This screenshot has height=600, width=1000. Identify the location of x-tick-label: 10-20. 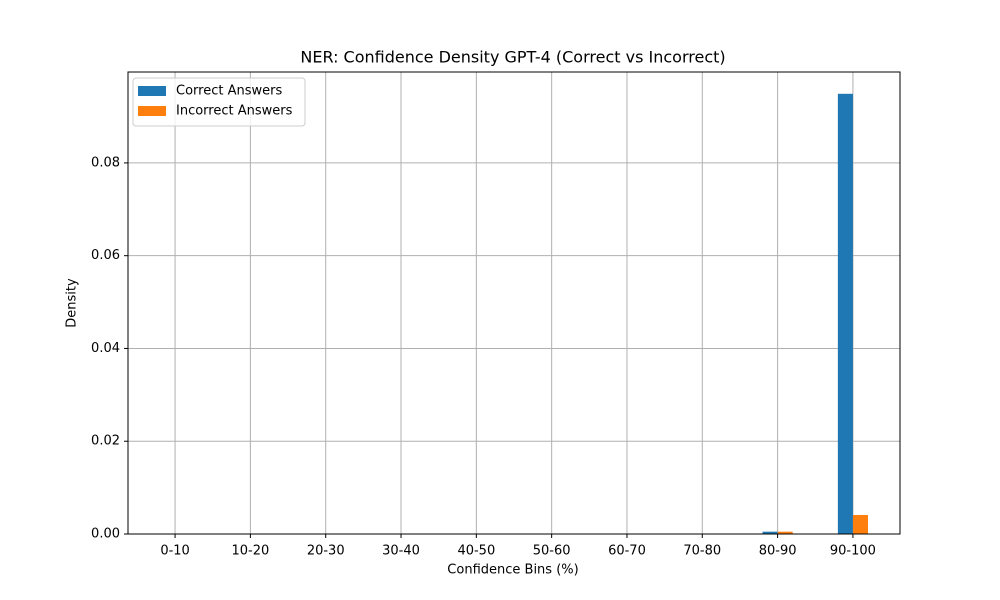
(250, 551).